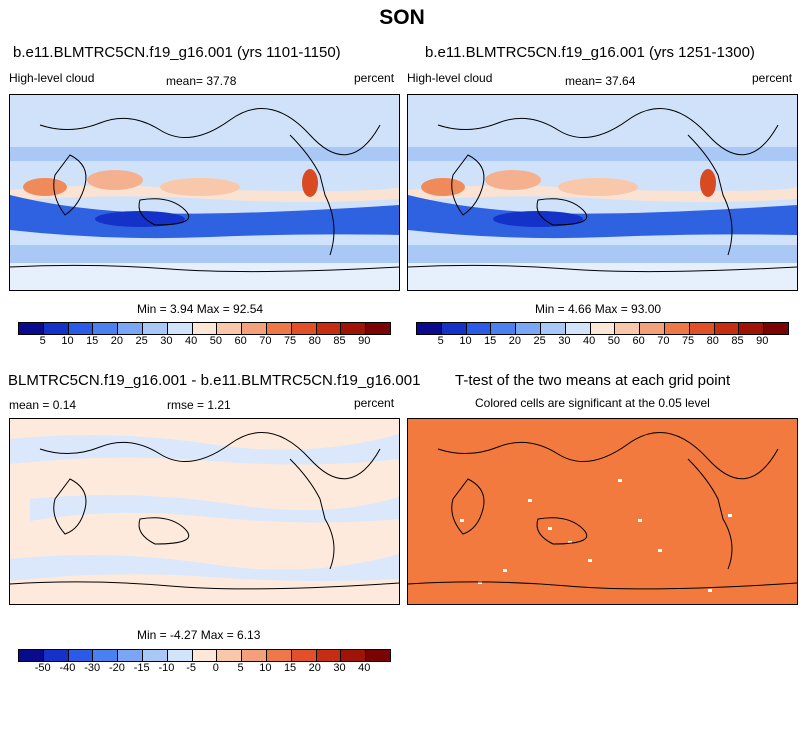 This screenshot has height=733, width=804. I want to click on season-title: SON, so click(402, 17).